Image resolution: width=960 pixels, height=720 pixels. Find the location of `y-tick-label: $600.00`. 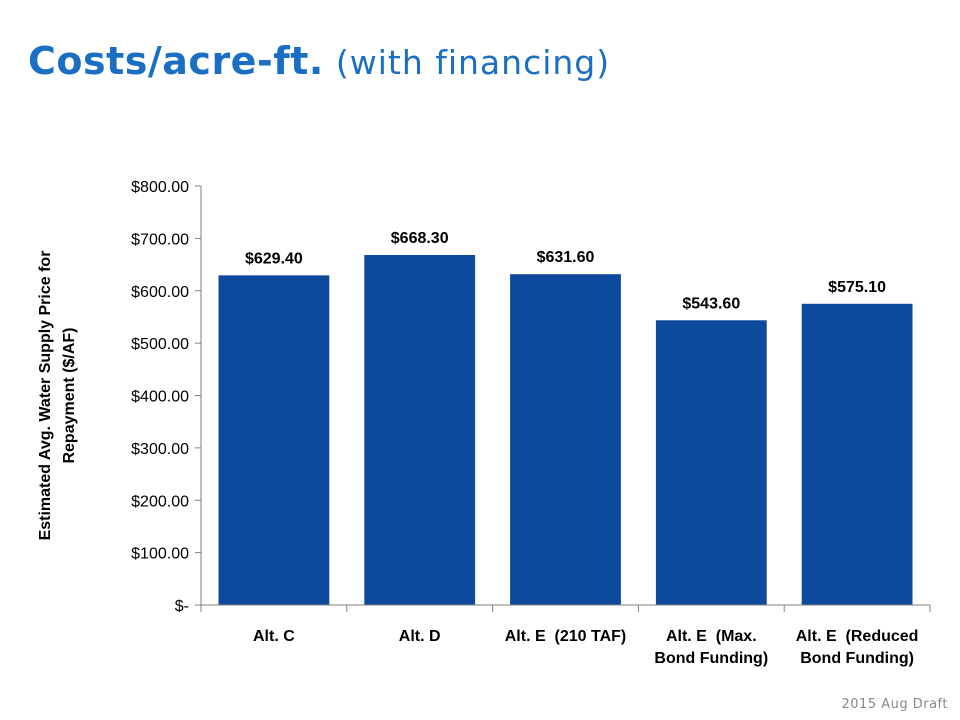

y-tick-label: $600.00 is located at coordinates (160, 292).